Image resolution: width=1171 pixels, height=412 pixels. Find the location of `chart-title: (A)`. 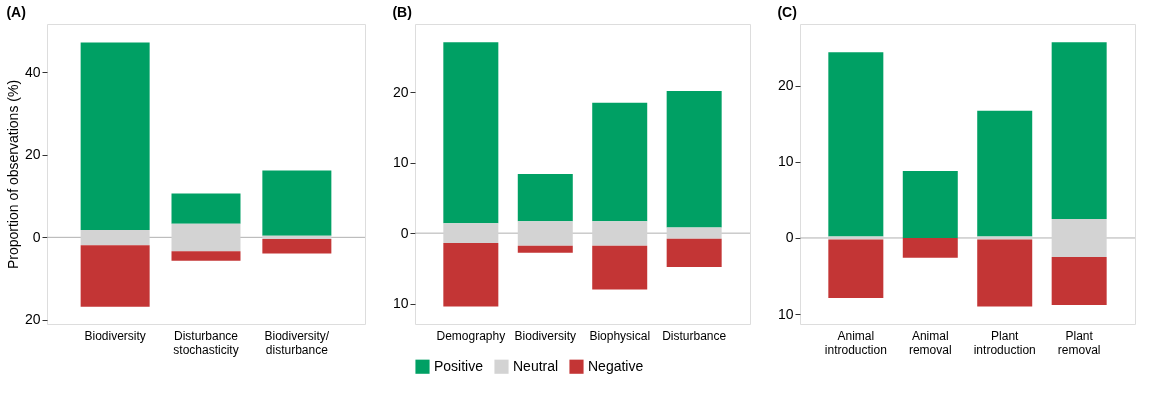

chart-title: (A) is located at coordinates (16, 12).